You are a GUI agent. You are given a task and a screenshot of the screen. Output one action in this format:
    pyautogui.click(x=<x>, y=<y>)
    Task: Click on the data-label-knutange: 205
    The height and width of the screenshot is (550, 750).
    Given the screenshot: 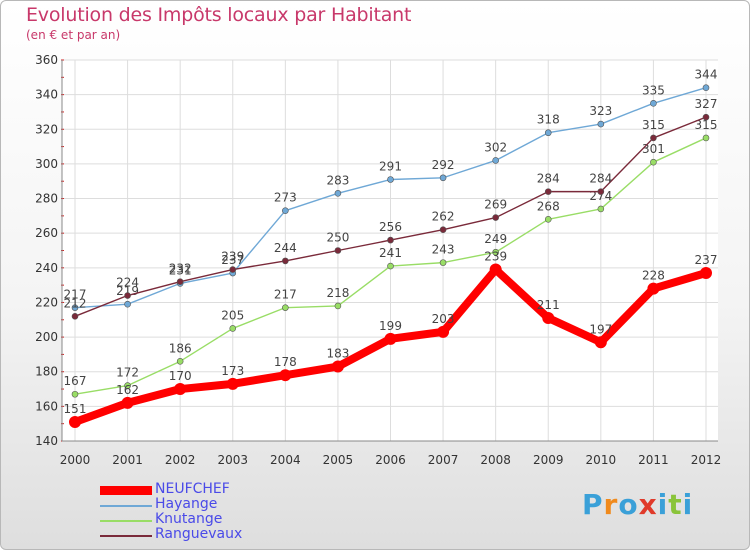 What is the action you would take?
    pyautogui.click(x=232, y=315)
    